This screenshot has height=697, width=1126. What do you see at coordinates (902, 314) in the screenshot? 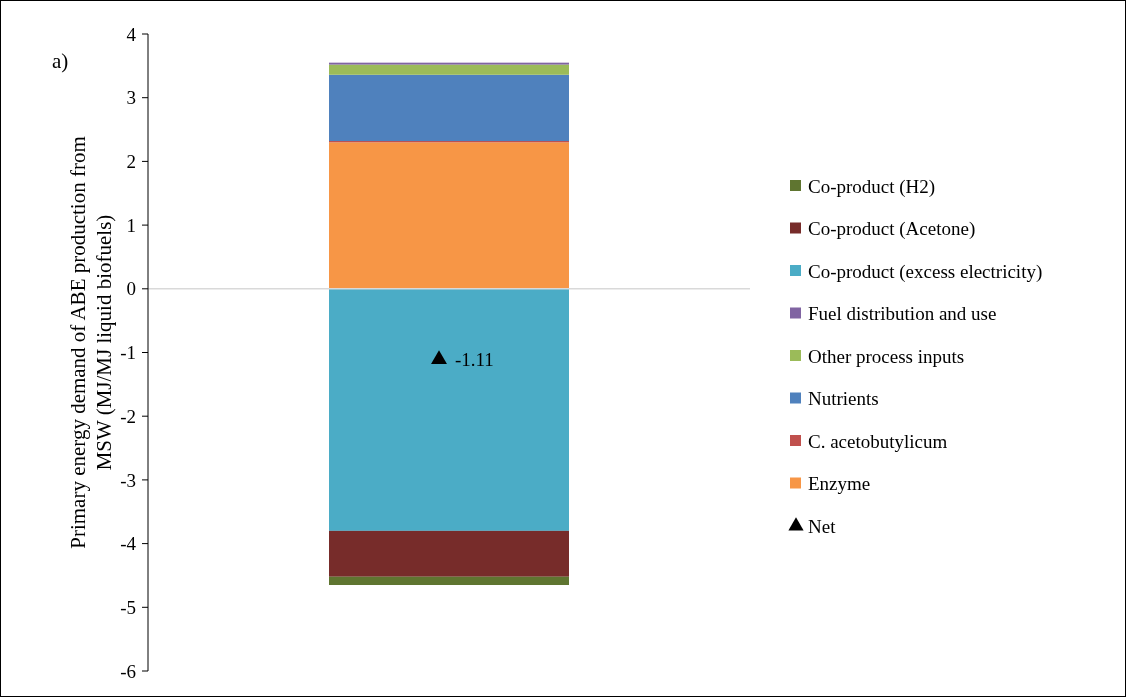
I see `legend-label: Fuel distribution and use` at bounding box center [902, 314].